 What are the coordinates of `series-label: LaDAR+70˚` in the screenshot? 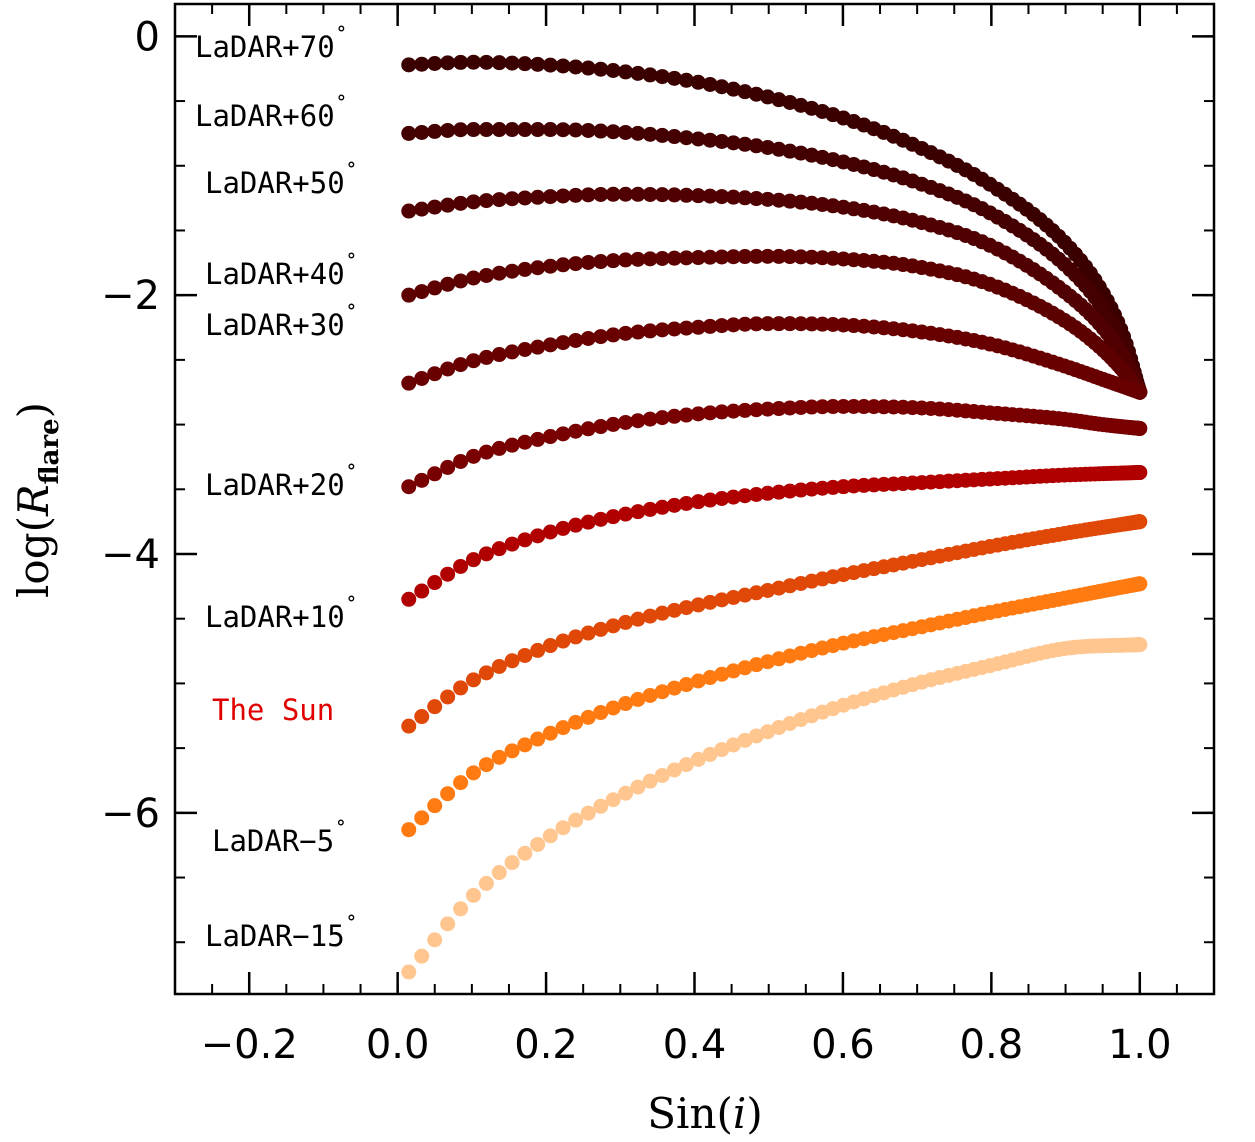 It's located at (271, 45).